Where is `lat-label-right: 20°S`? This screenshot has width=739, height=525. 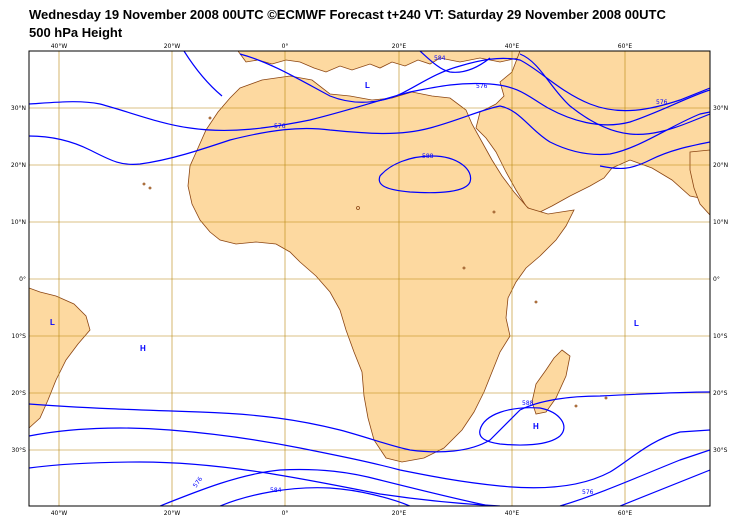
lat-label-right: 20°S is located at coordinates (720, 393).